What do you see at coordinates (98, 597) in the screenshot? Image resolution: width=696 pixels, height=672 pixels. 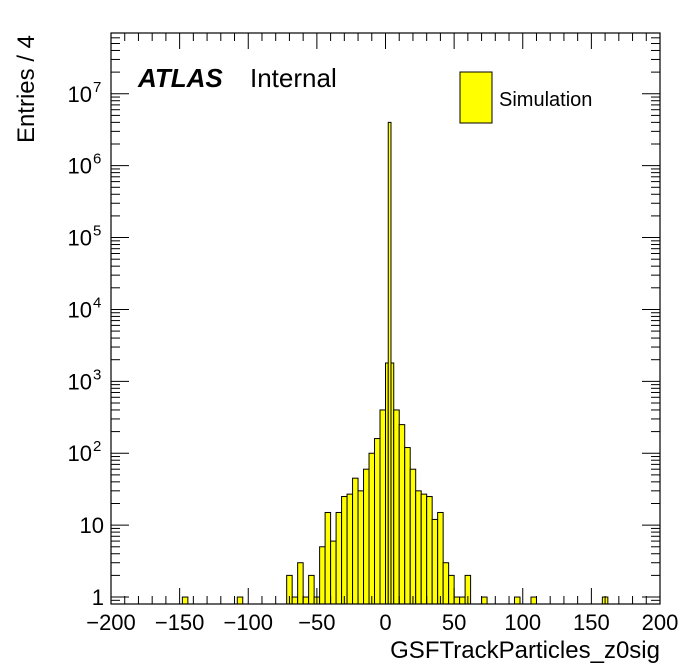 I see `y-tick-label: 1` at bounding box center [98, 597].